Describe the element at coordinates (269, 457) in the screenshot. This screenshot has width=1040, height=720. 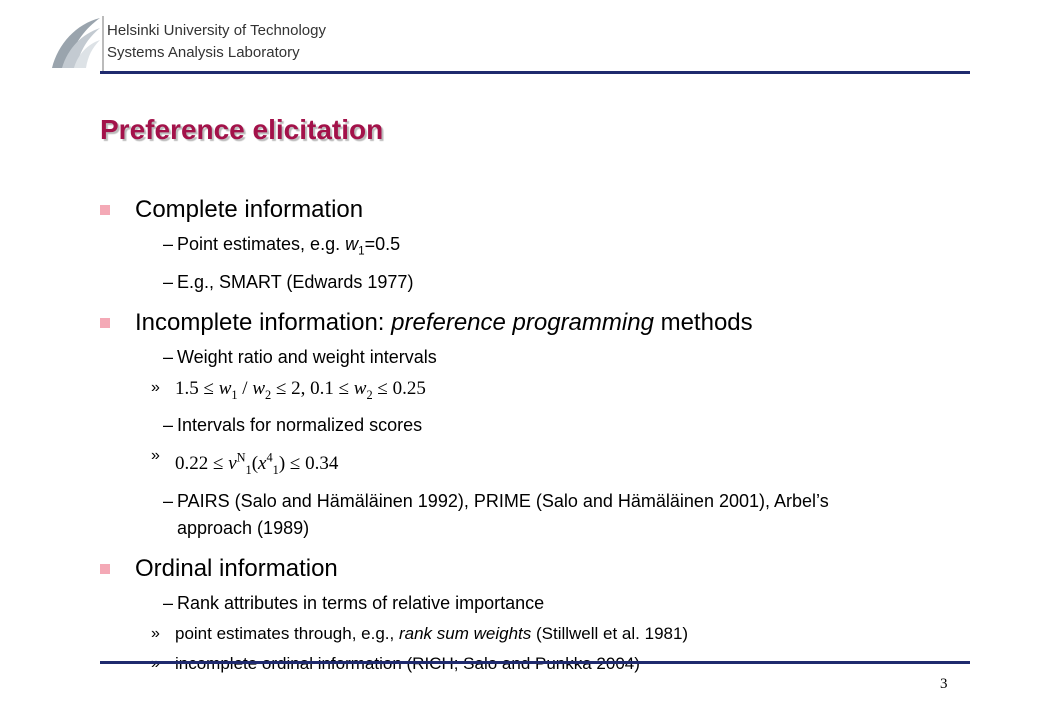
I see `superscript: 4` at that location.